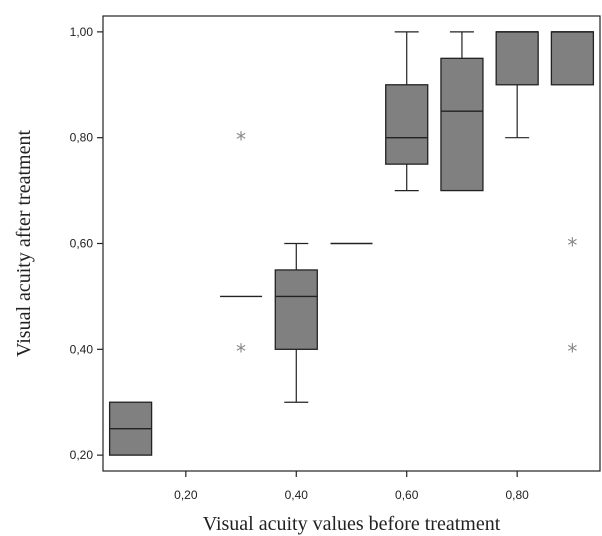 The image size is (602, 536). I want to click on x-tick-label: 0,80, so click(517, 495).